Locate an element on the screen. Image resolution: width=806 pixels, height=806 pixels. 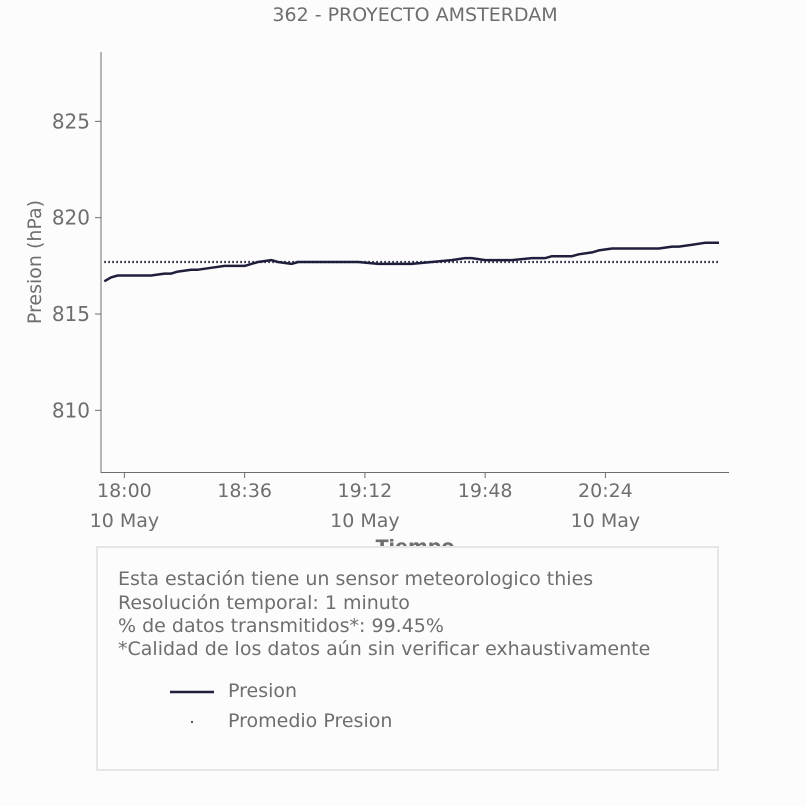
y-tick-label: 825 is located at coordinates (71, 121).